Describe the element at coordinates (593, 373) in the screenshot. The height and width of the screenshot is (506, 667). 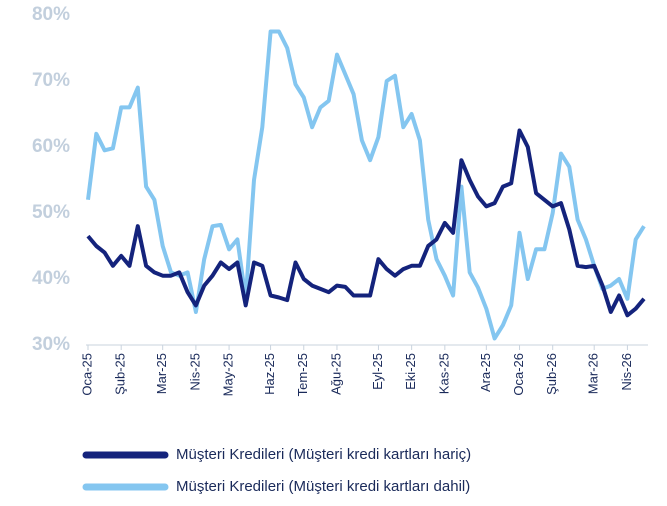
I see `x-tick-label: Mar-26` at that location.